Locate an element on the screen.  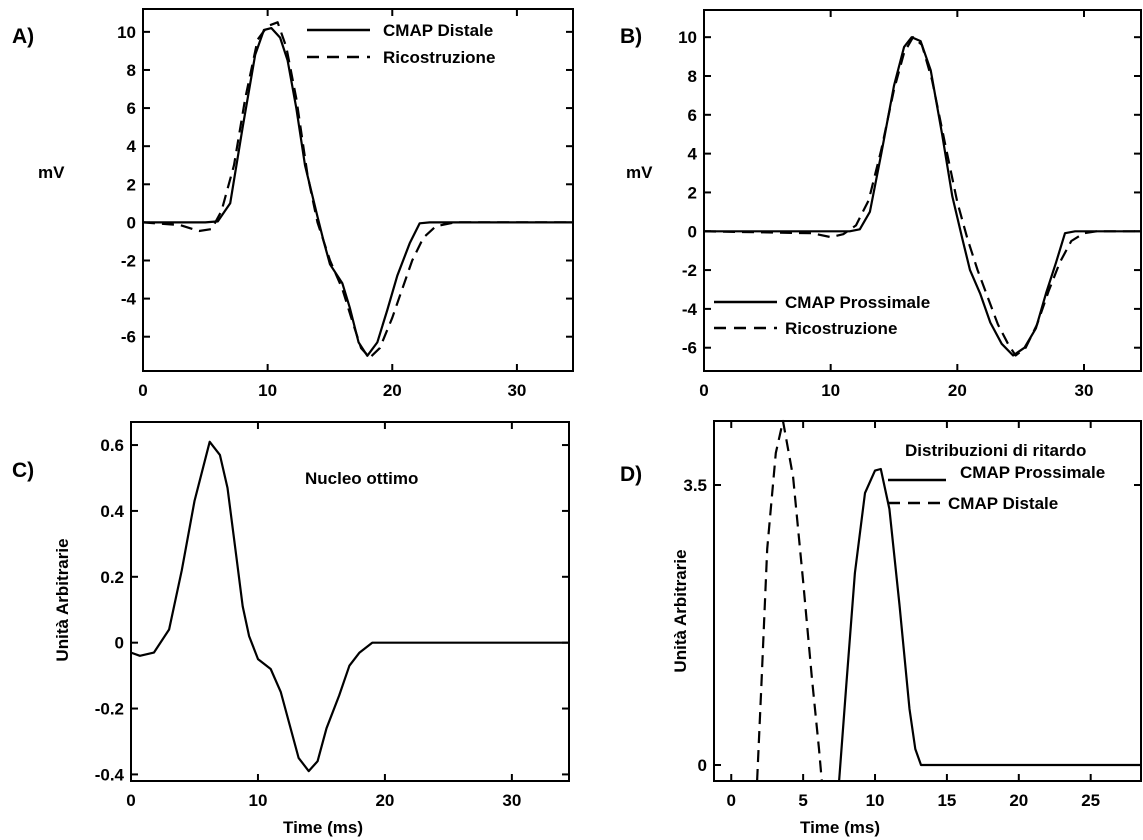
panel-d-ytick-label-0: 3.5 is located at coordinates (695, 485).